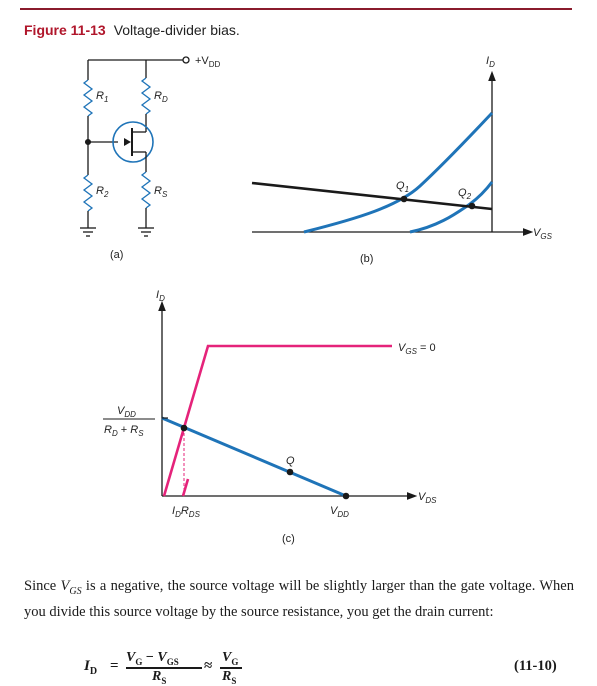  Describe the element at coordinates (465, 194) in the screenshot. I see `q2-label: Q2` at that location.